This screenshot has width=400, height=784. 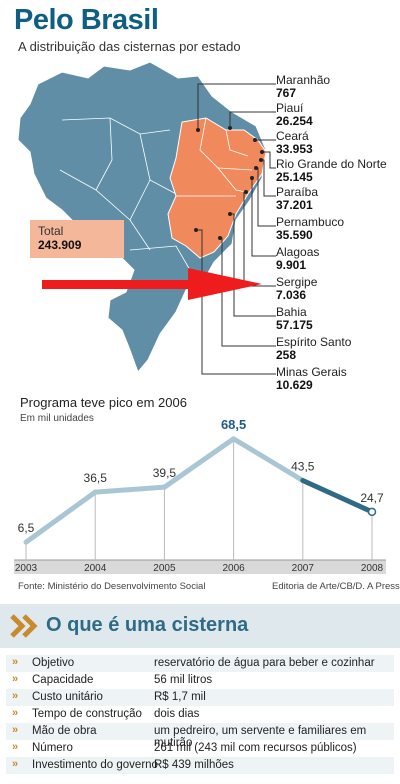 I want to click on total-value: 243.909, so click(x=60, y=245).